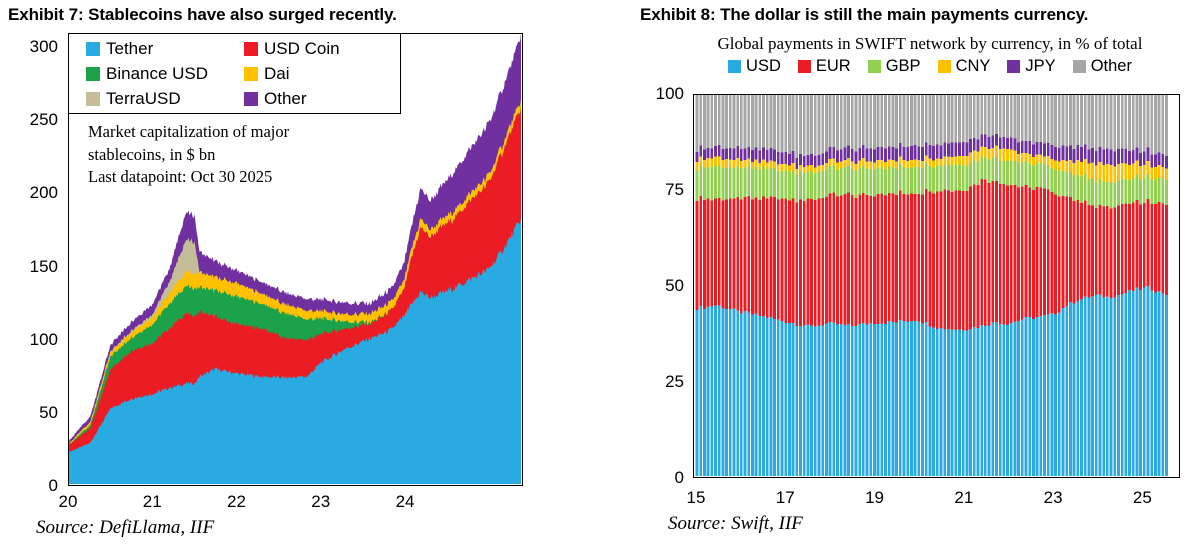 The width and height of the screenshot is (1200, 546). I want to click on y-axis-tick-label: 200, so click(43, 193).